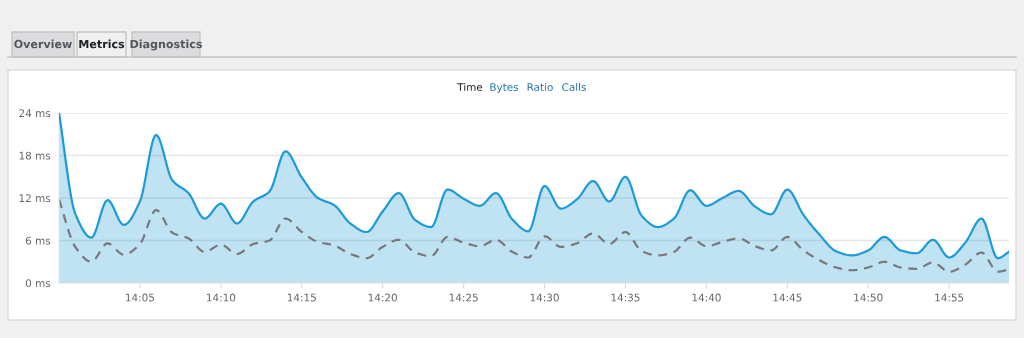  Describe the element at coordinates (140, 297) in the screenshot. I see `x-tick-label: 14:05` at that location.